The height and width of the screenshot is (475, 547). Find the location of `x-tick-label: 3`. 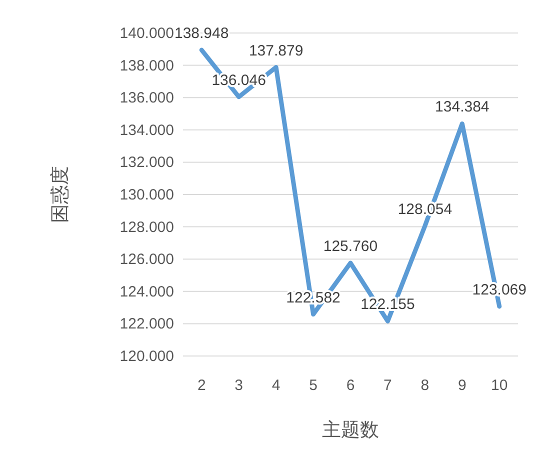

x-tick-label: 3 is located at coordinates (239, 385).